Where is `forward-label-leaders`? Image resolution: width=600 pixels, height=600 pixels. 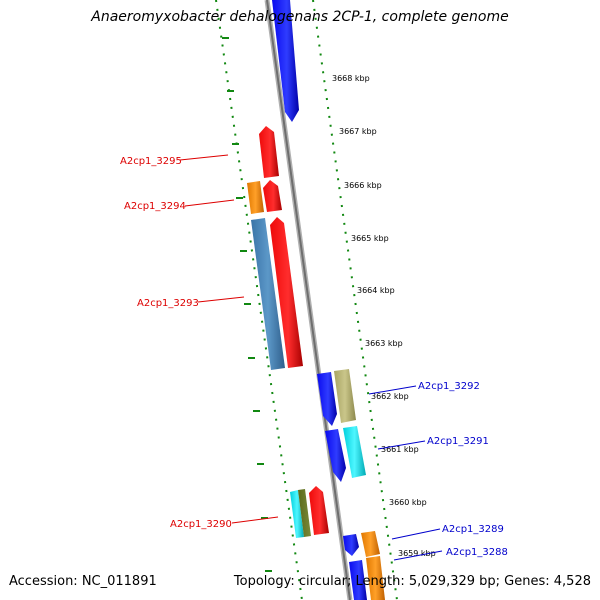
forward-label-leaders is located at coordinates (229, 339).